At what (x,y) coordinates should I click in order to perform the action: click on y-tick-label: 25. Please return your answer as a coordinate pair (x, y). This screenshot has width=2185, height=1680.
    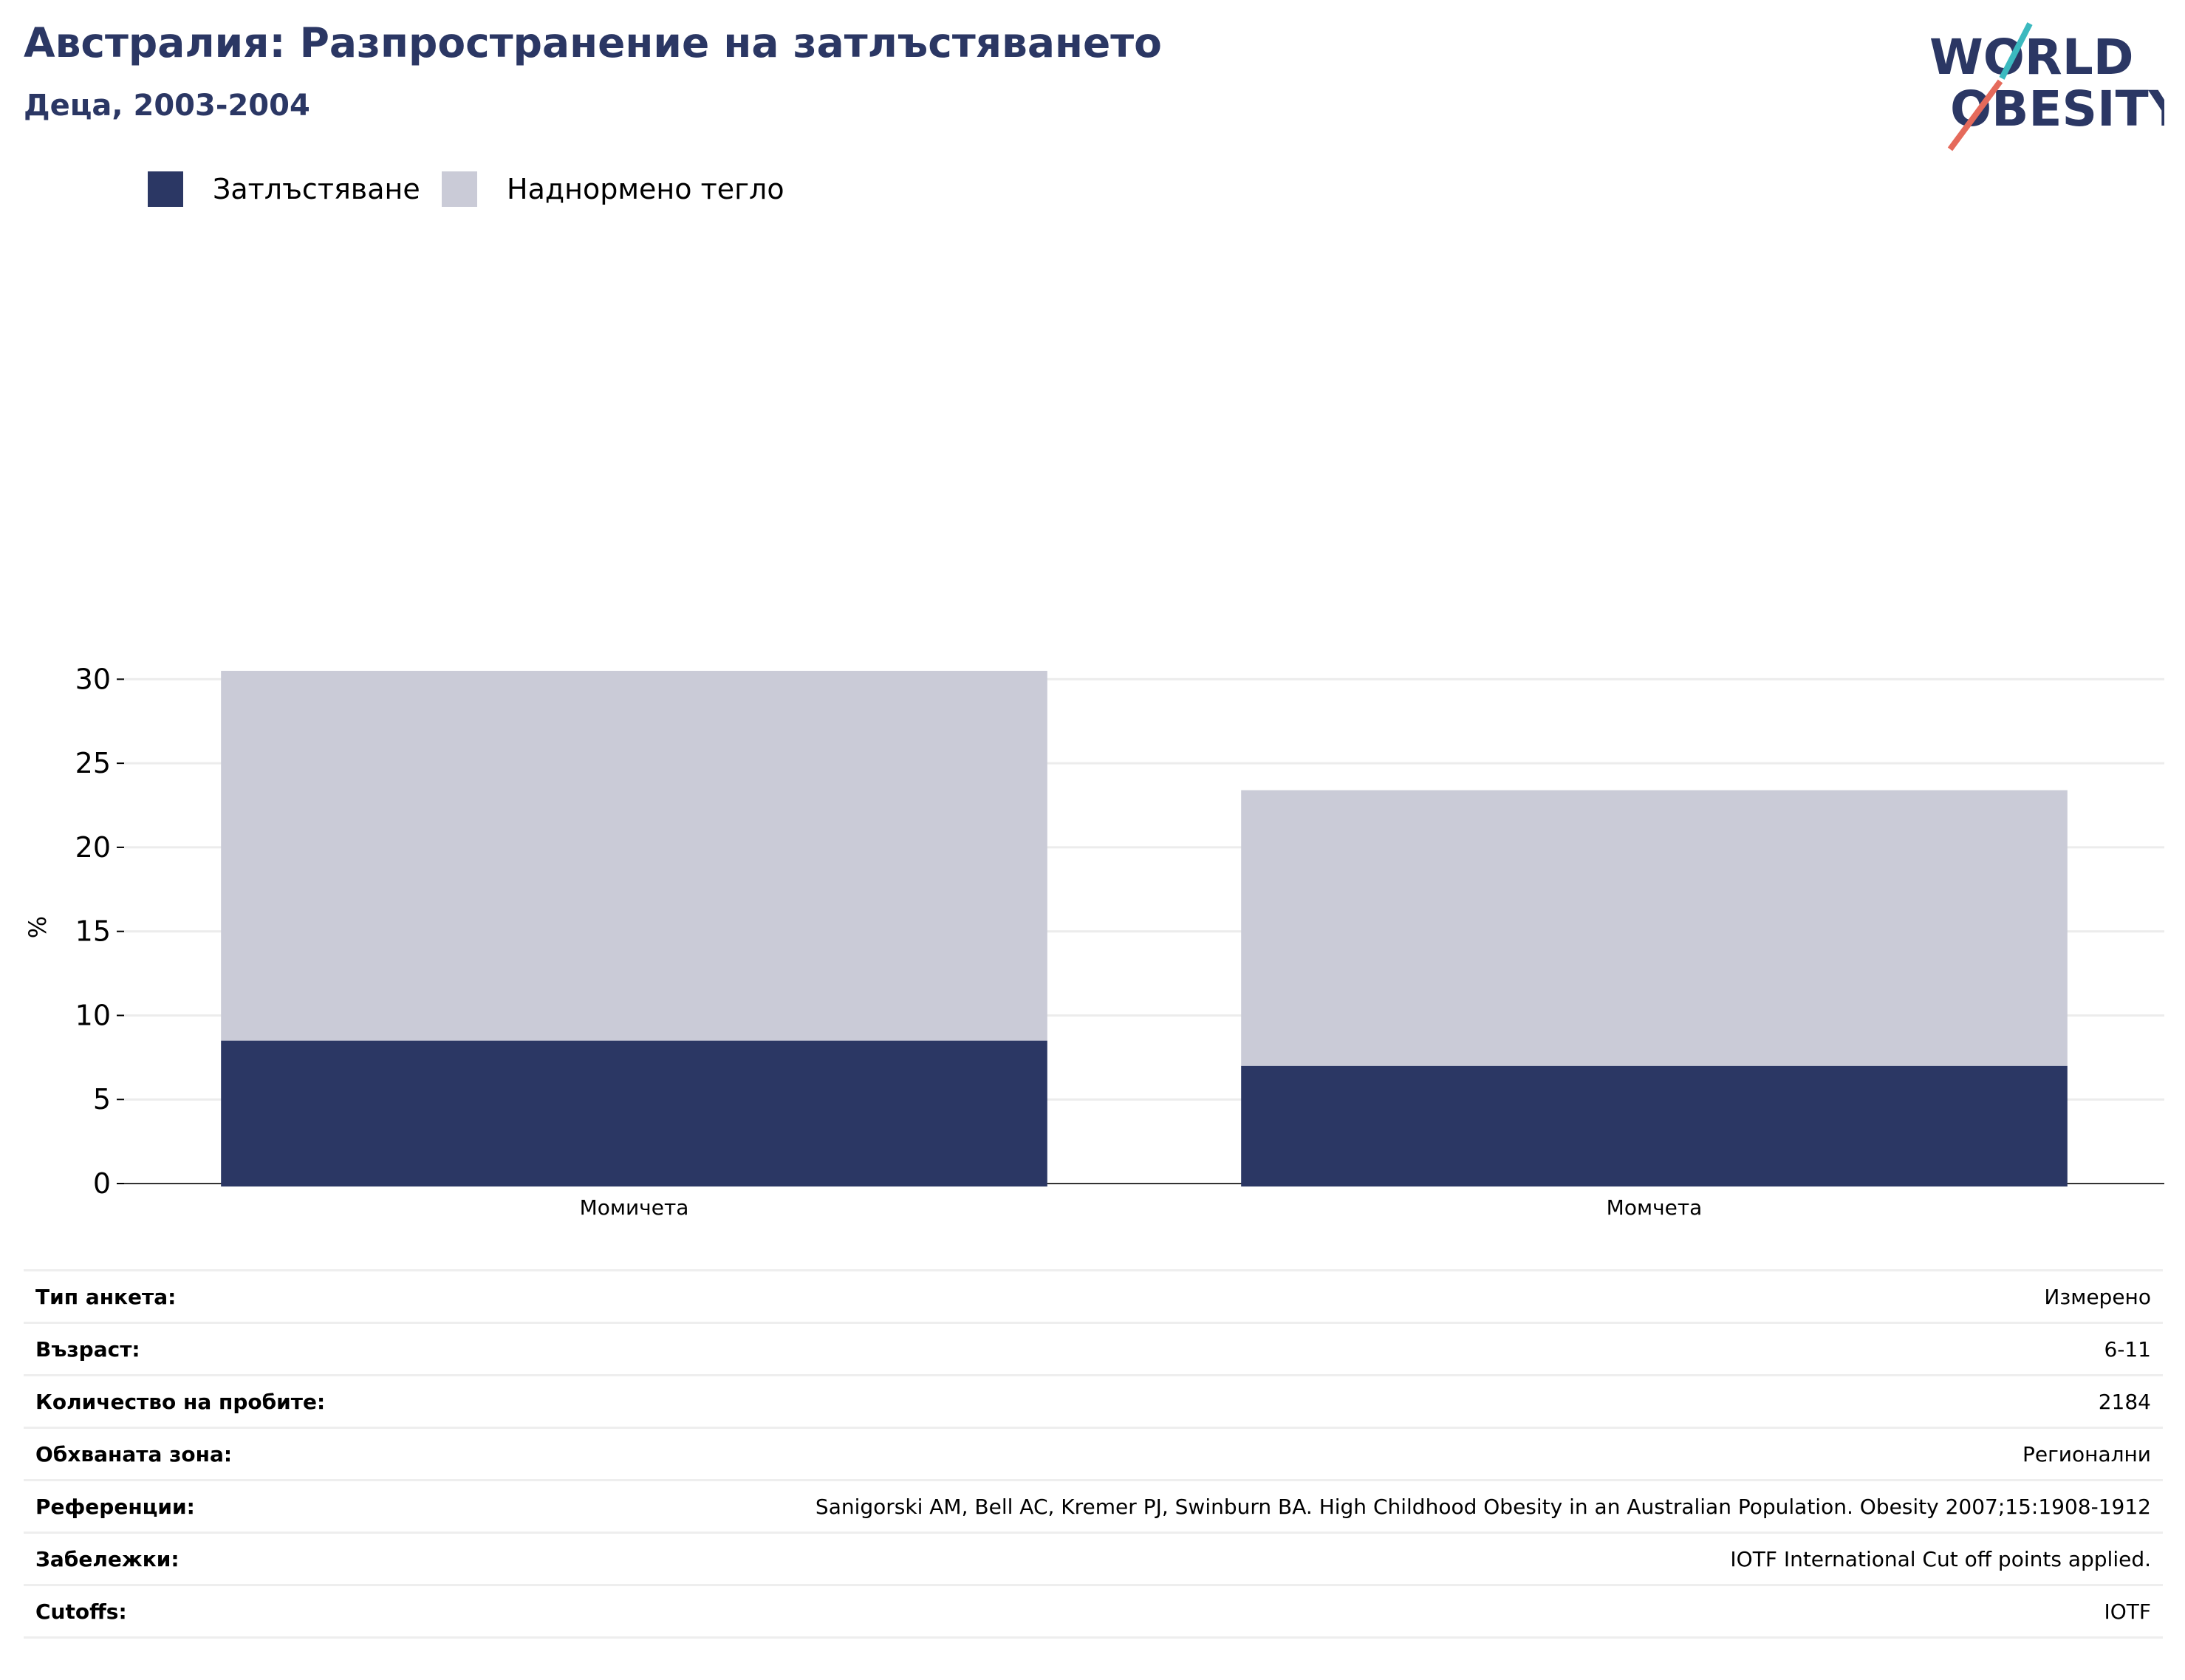
    Looking at the image, I should click on (93, 763).